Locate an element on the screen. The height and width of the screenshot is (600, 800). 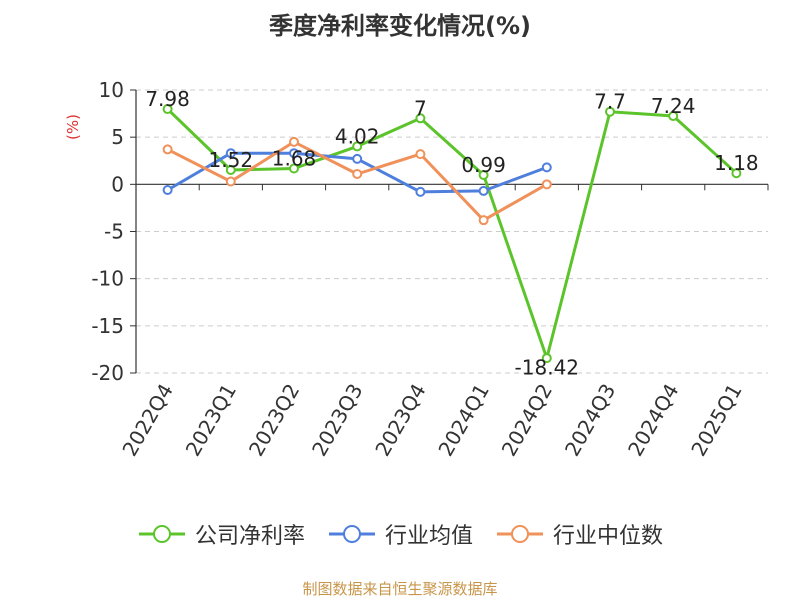
data-label: 1.52 is located at coordinates (231, 160).